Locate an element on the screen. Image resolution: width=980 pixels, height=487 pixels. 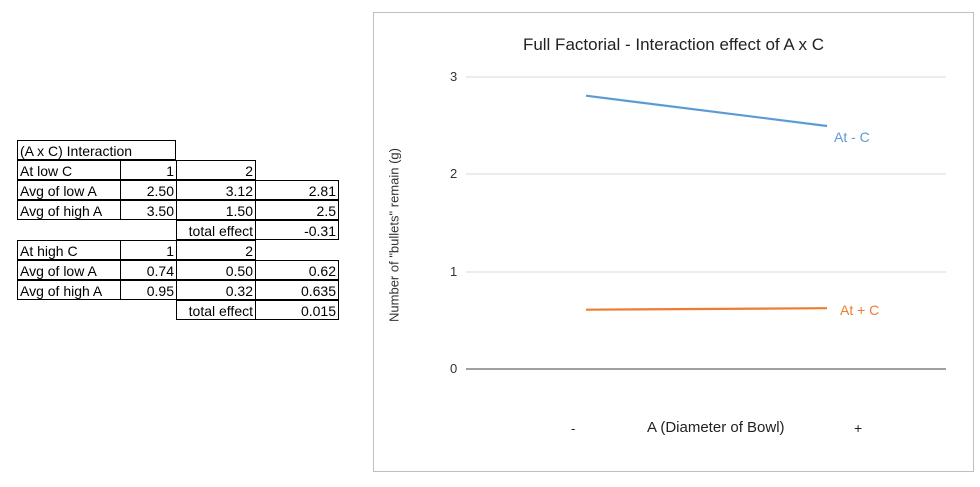
total-effect-value: 0.015 is located at coordinates (297, 310).